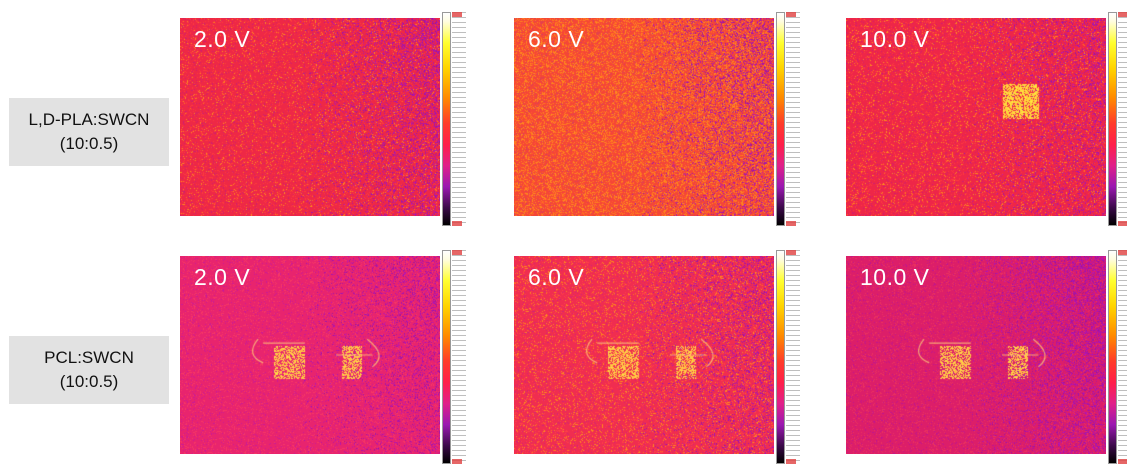 The width and height of the screenshot is (1127, 464). I want to click on row-label-line1: PCL:SWCN, so click(89, 357).